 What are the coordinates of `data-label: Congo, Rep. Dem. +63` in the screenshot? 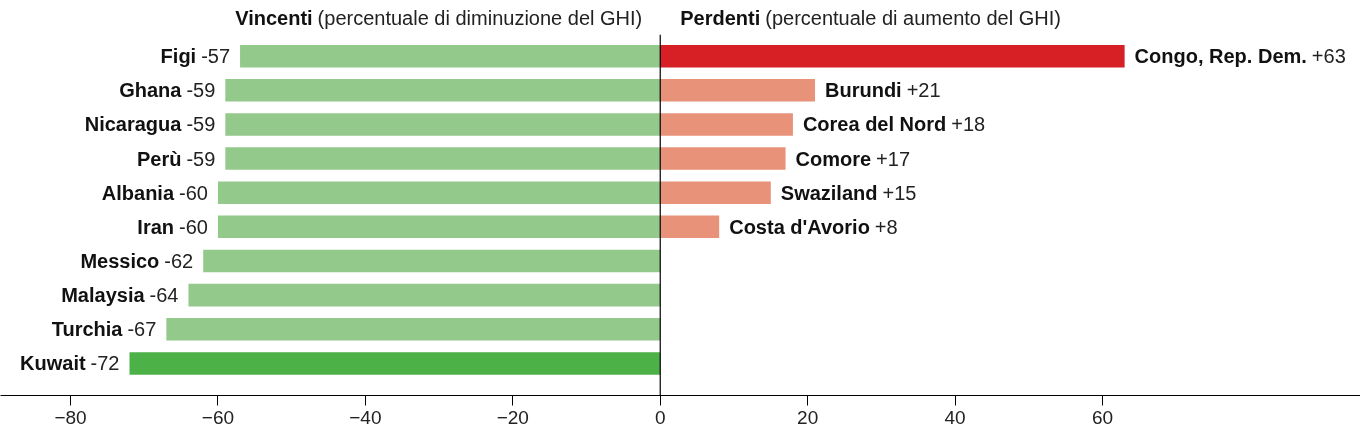 It's located at (1240, 56).